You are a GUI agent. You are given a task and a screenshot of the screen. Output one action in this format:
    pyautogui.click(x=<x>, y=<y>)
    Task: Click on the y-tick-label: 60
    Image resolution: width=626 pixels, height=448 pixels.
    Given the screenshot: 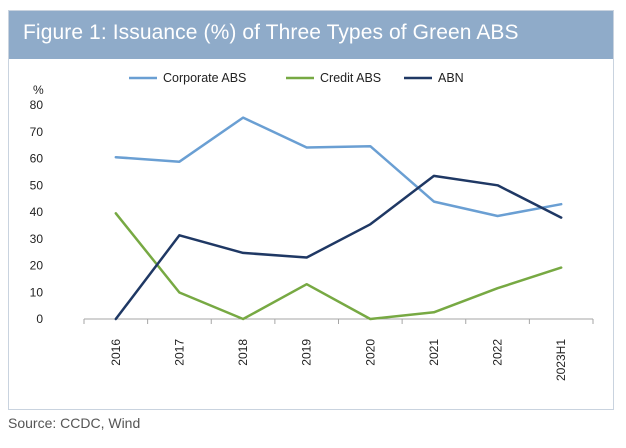 What is the action you would take?
    pyautogui.click(x=37, y=159)
    